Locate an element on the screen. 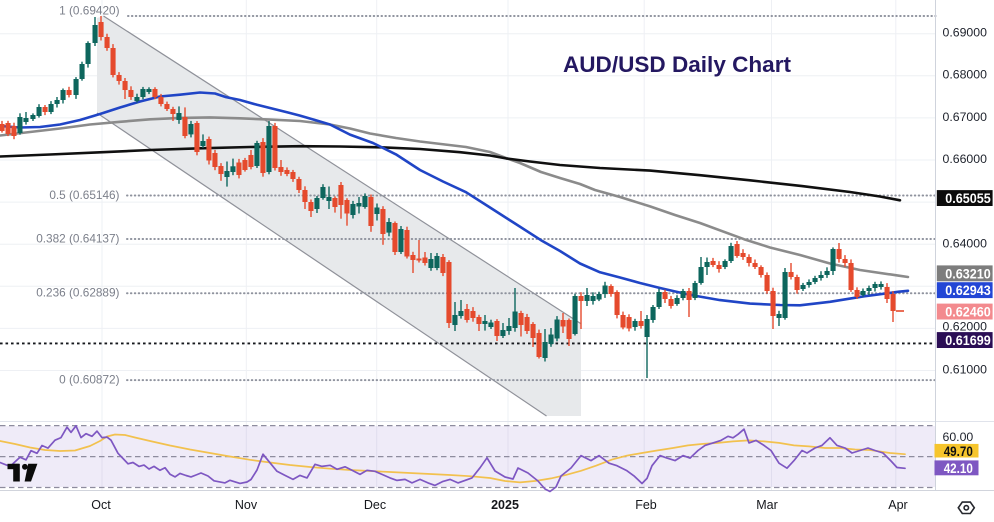 The height and width of the screenshot is (522, 994). svg-text: 0.382 (0.64137) is located at coordinates (77, 238).